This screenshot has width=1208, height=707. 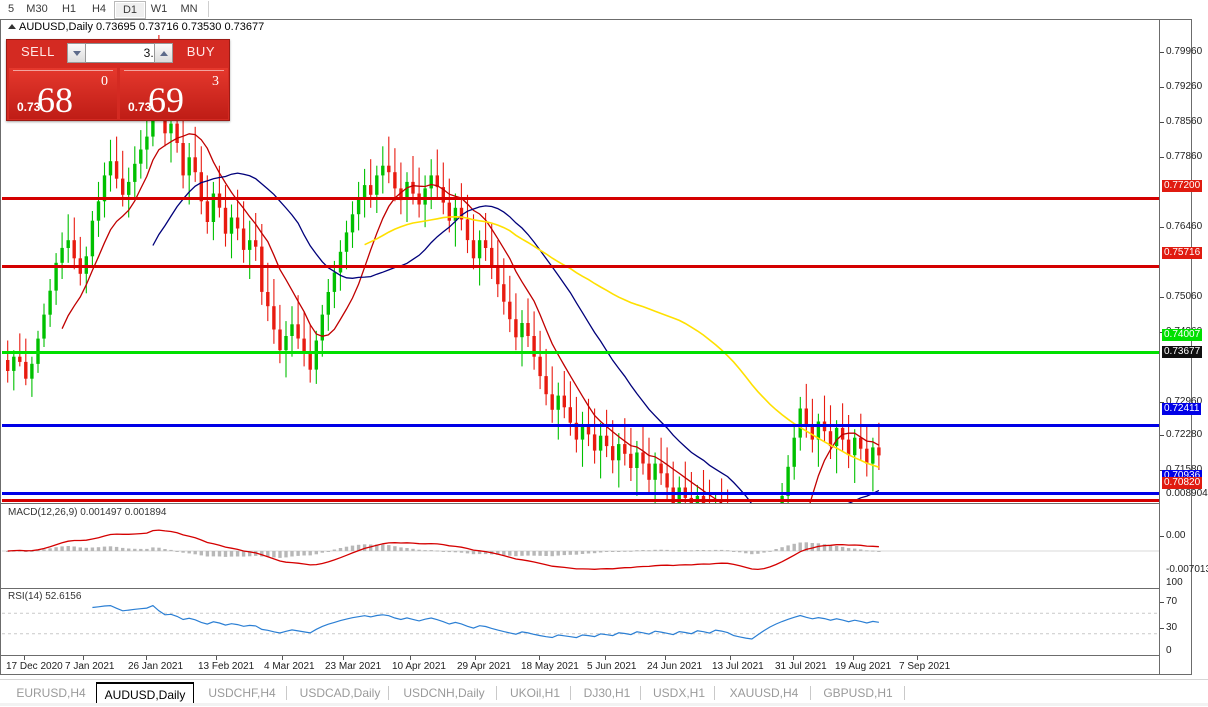 I want to click on chart-tab-usdcnh-daily: USDCNH,Daily, so click(x=444, y=693).